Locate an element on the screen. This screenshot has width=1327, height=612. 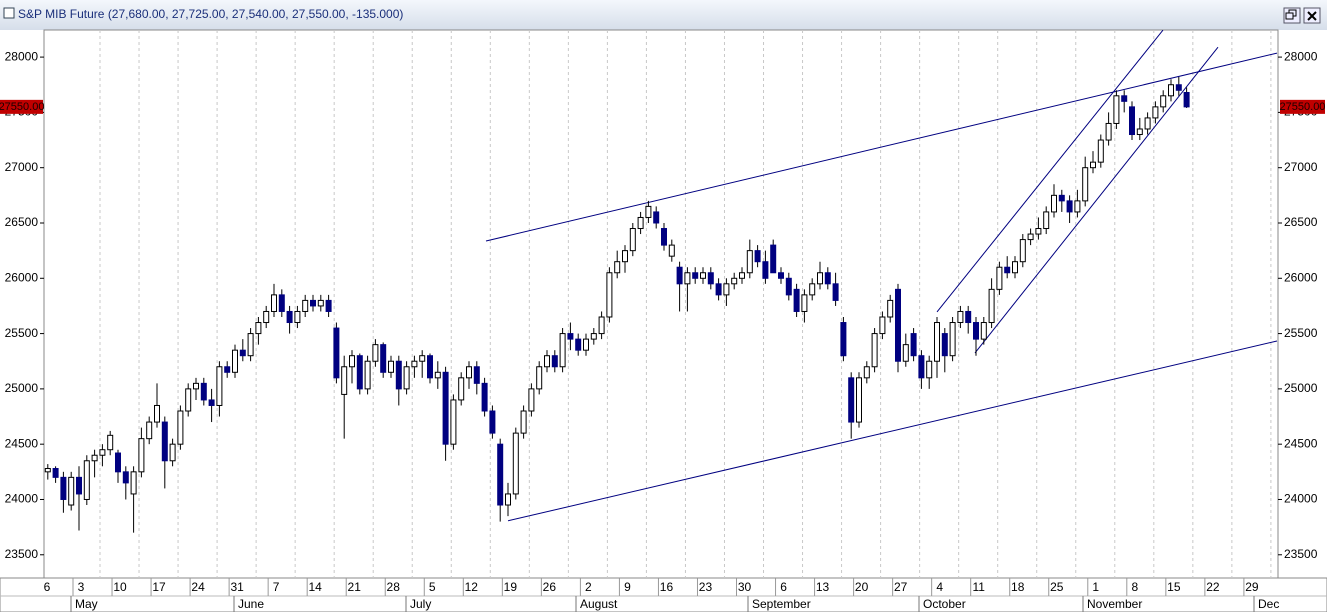
y-tick-label: 26000 is located at coordinates (1301, 277).